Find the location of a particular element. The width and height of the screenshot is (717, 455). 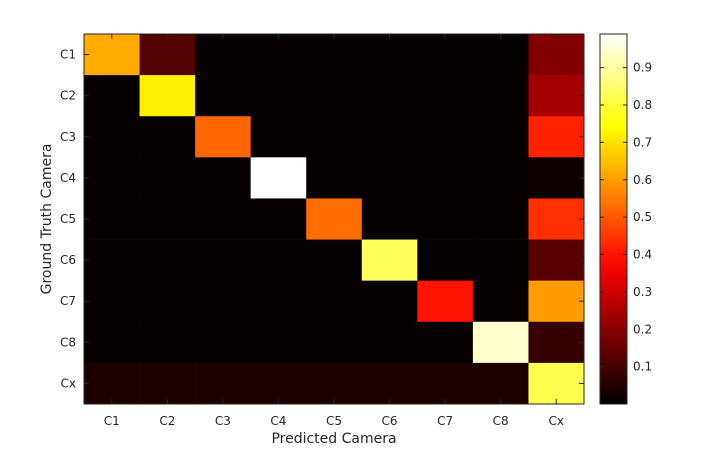

y-tick-label: C1 is located at coordinates (68, 55).